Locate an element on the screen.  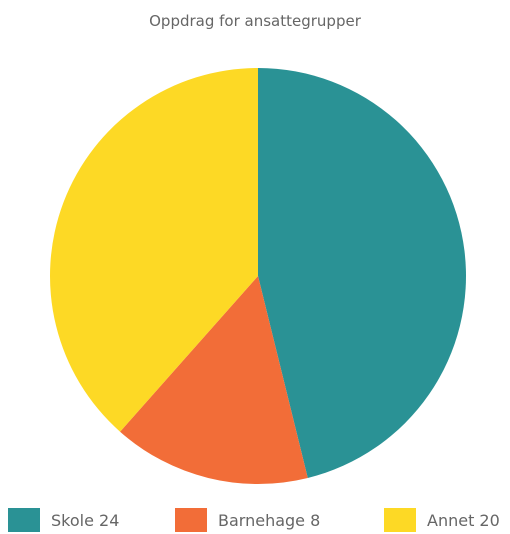
legend-label-skole: Skole 24 is located at coordinates (85, 520).